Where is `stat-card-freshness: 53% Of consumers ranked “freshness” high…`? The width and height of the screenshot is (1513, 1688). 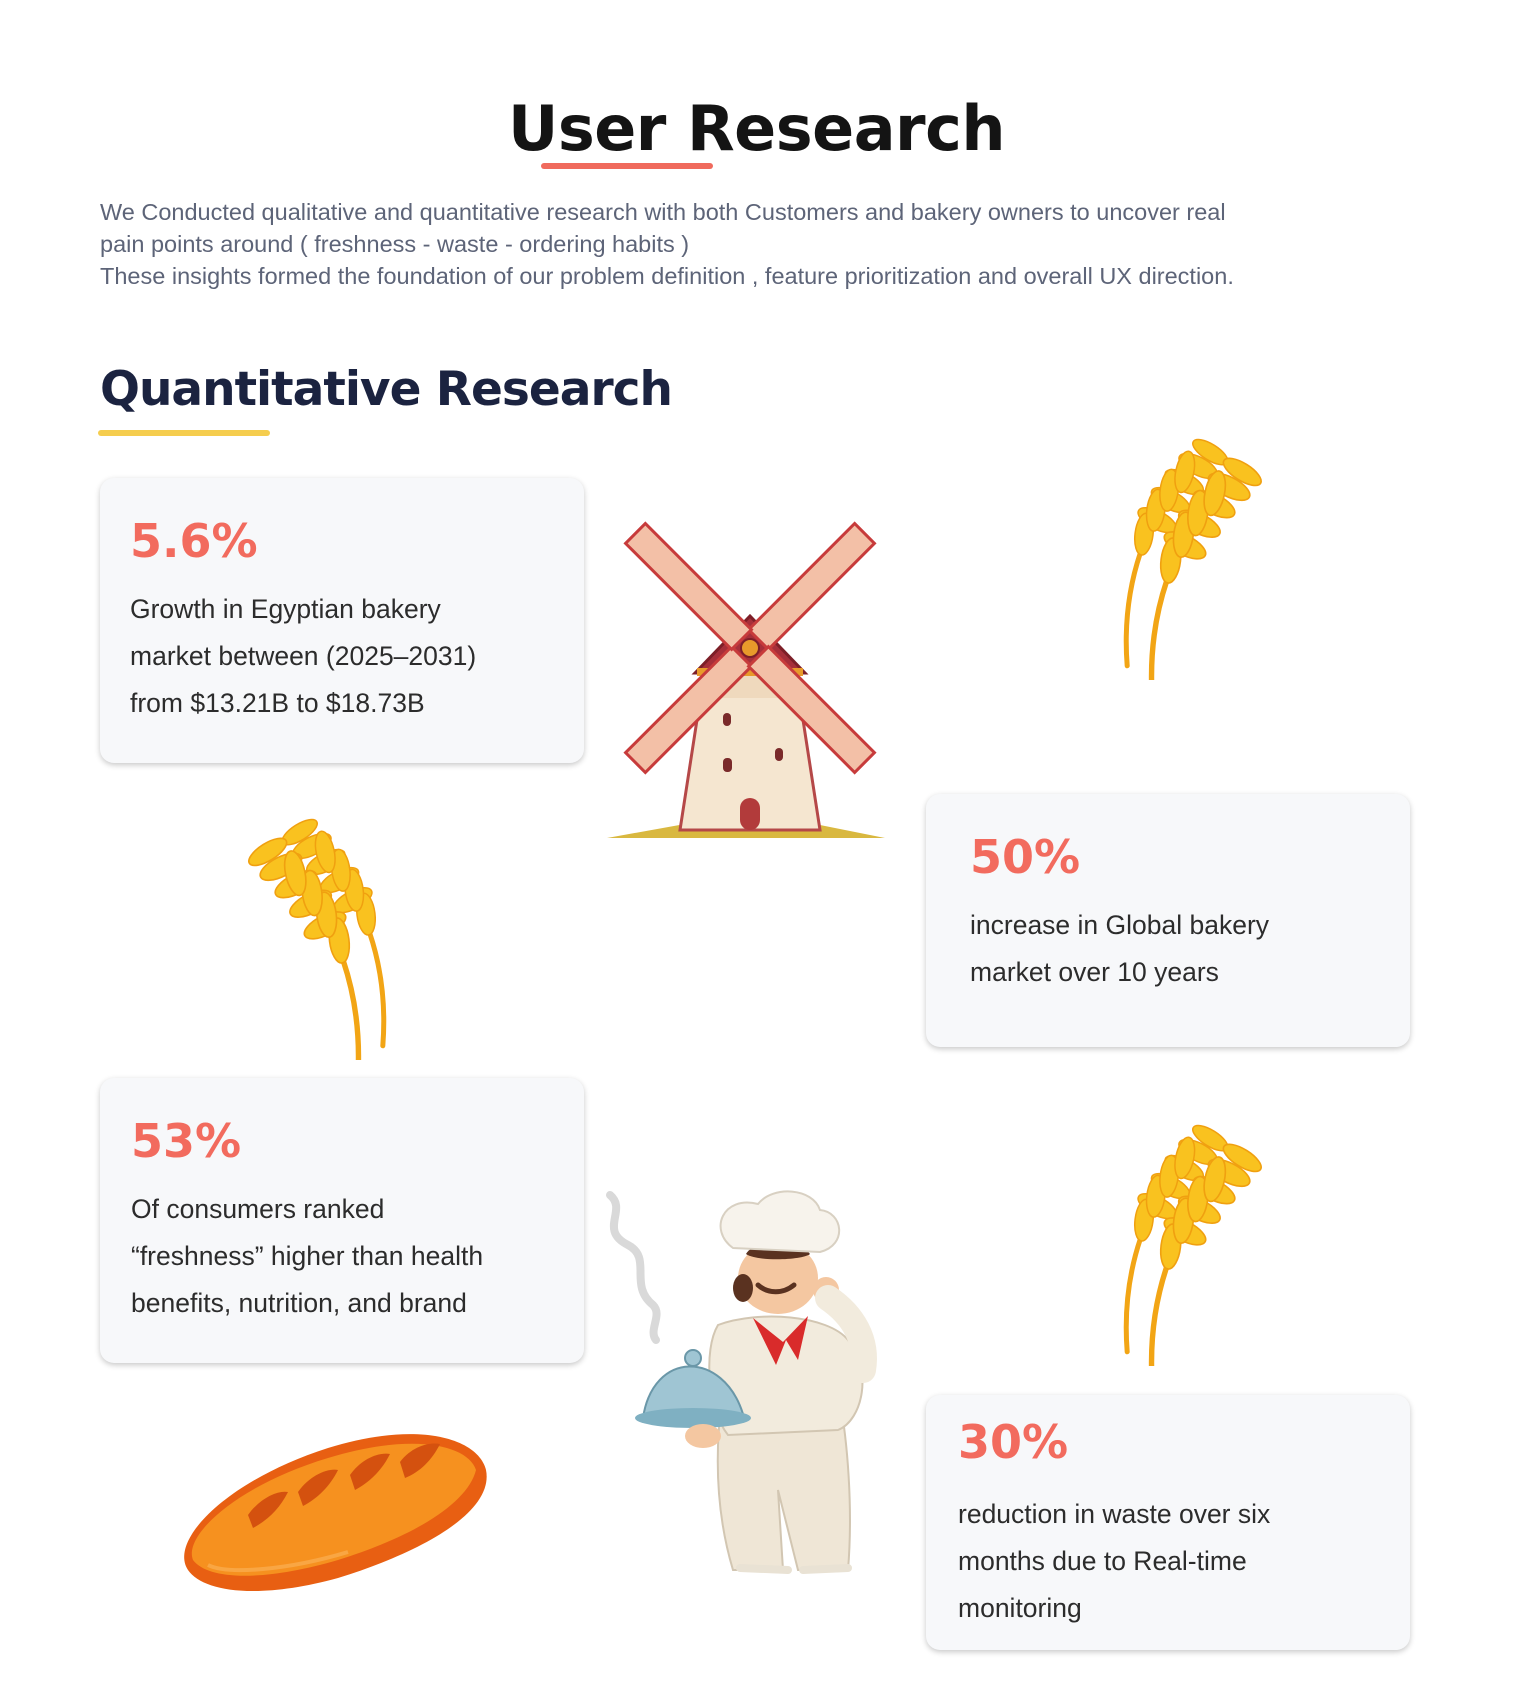 stat-card-freshness: 53% Of consumers ranked “freshness” high… is located at coordinates (342, 1220).